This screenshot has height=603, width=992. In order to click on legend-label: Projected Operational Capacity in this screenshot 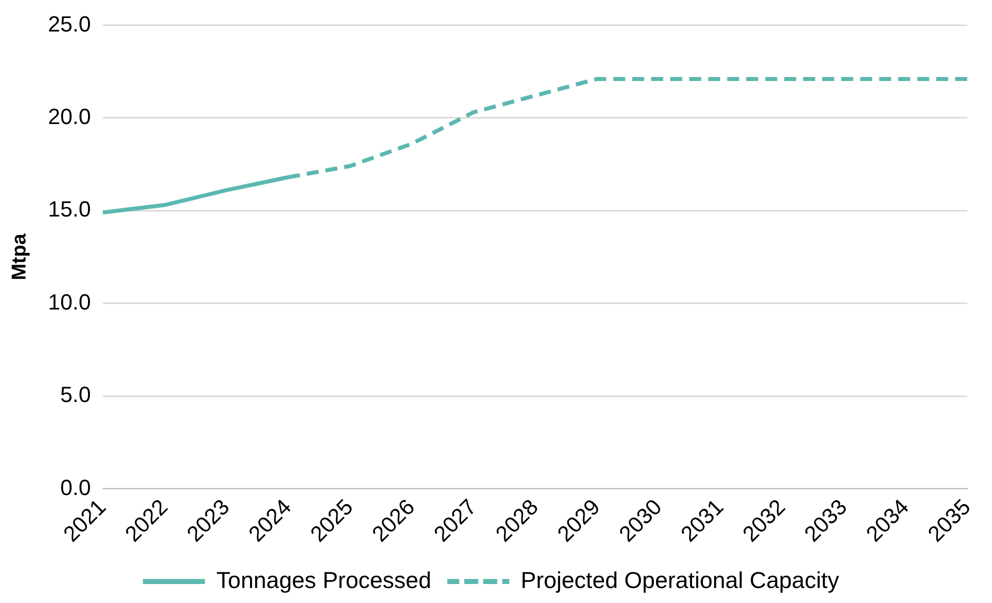, I will do `click(680, 579)`.